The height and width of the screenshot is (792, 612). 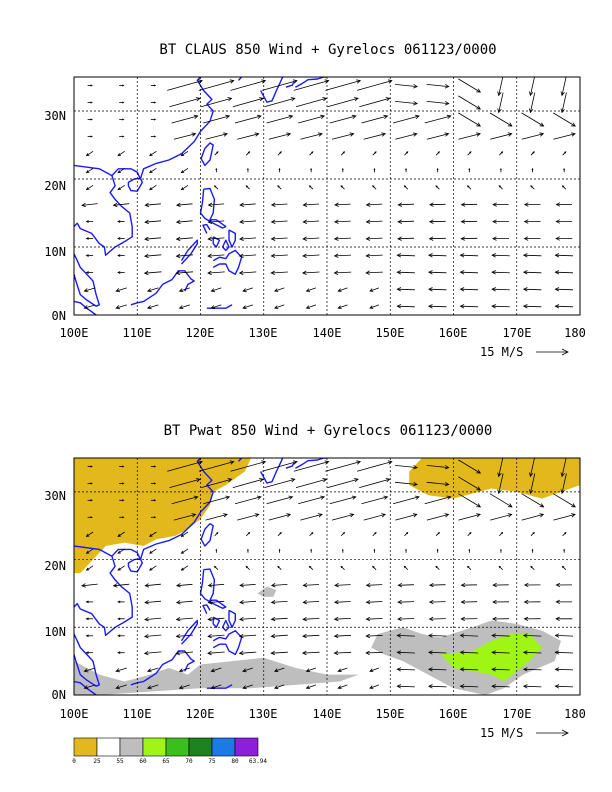 What do you see at coordinates (565, 352) in the screenshot?
I see `ref-vector-head` at bounding box center [565, 352].